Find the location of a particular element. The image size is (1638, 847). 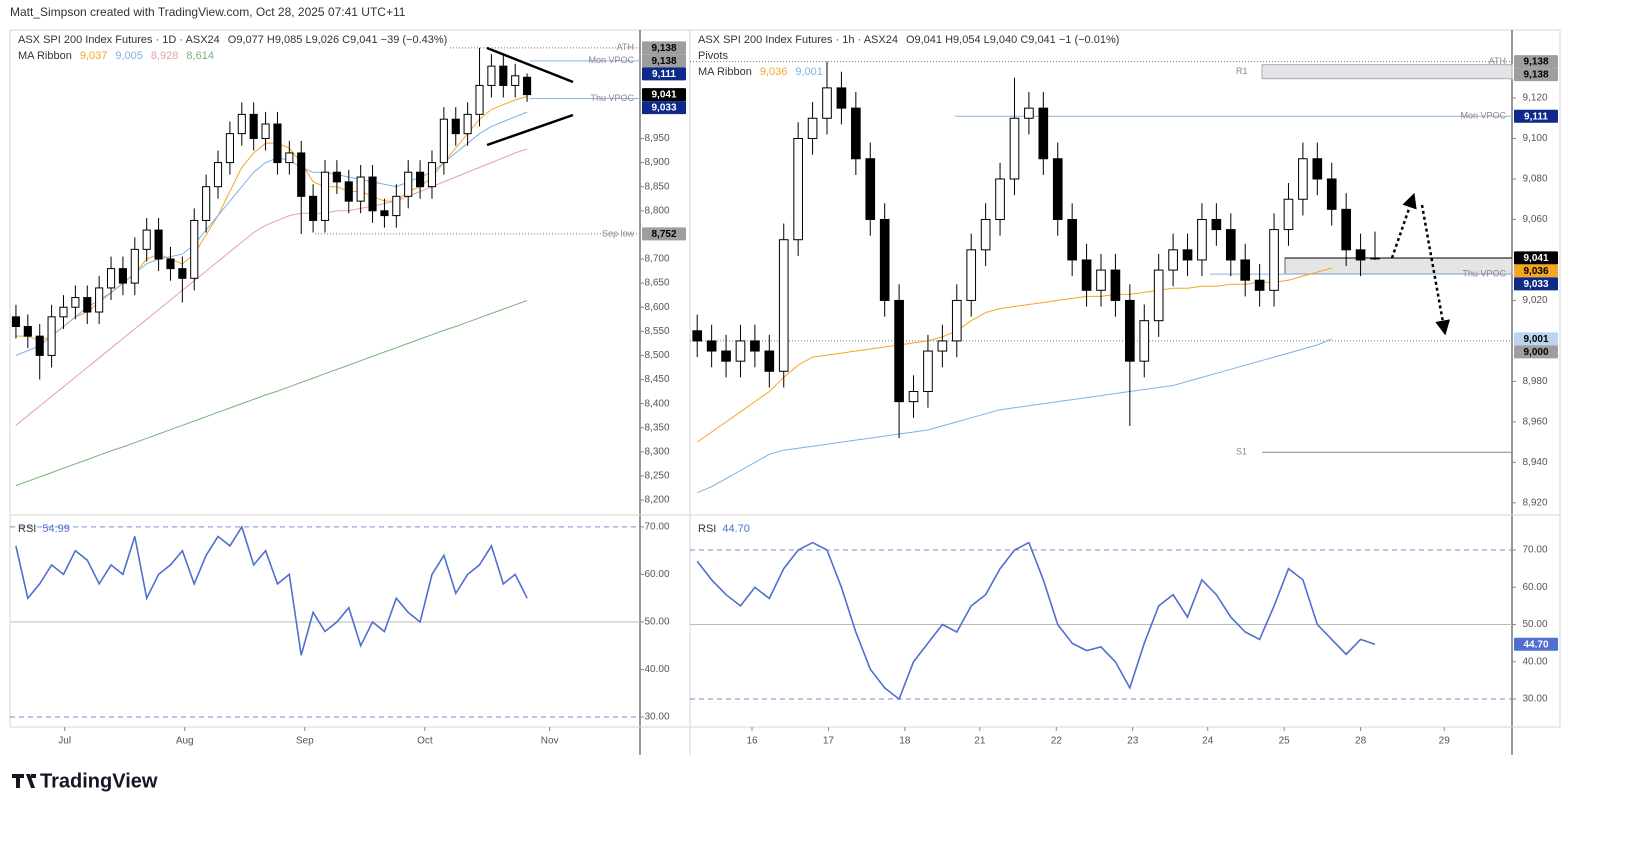

y-tick-label: 8,450 is located at coordinates (656, 379).